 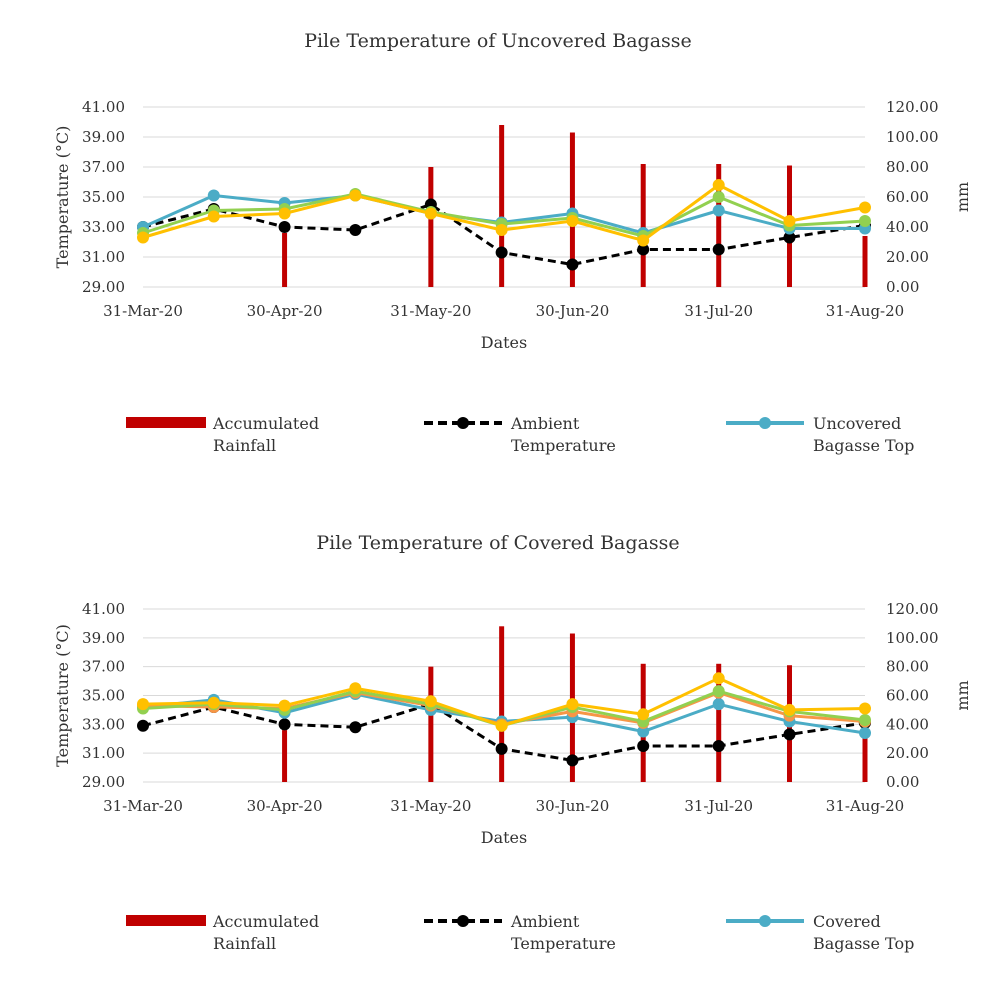 I want to click on y2-tick-label: 100.00, so click(x=912, y=137).